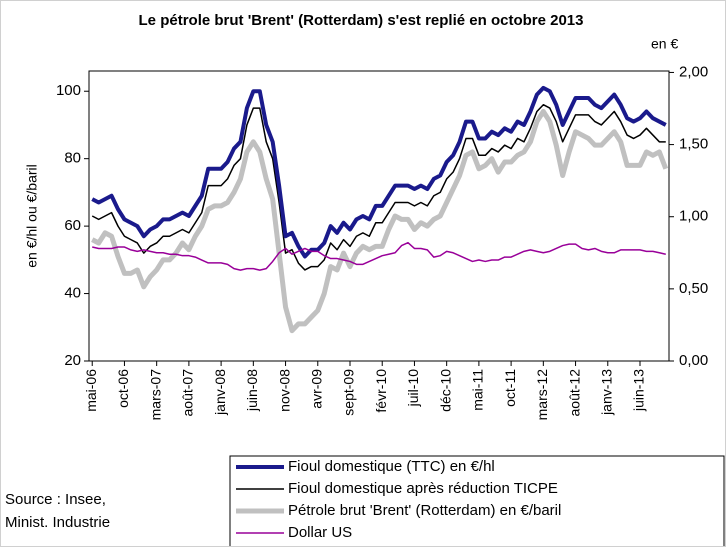  Describe the element at coordinates (693, 144) in the screenshot. I see `y2-tick-label: 1,50` at that location.